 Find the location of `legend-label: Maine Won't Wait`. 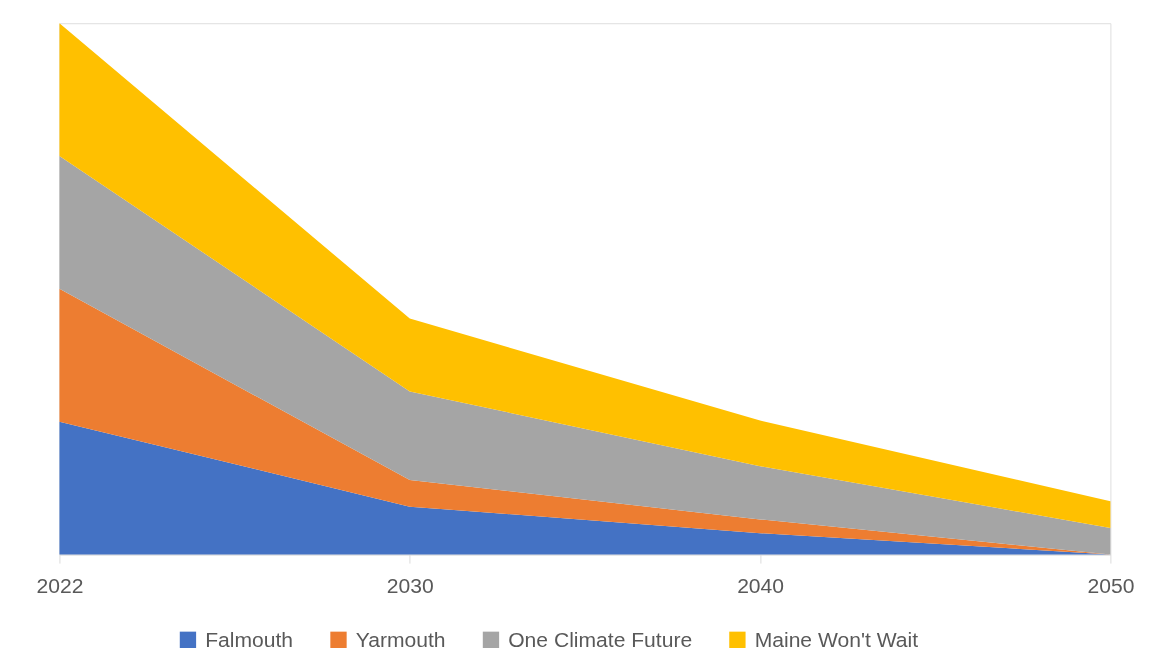

legend-label: Maine Won't Wait is located at coordinates (836, 639).